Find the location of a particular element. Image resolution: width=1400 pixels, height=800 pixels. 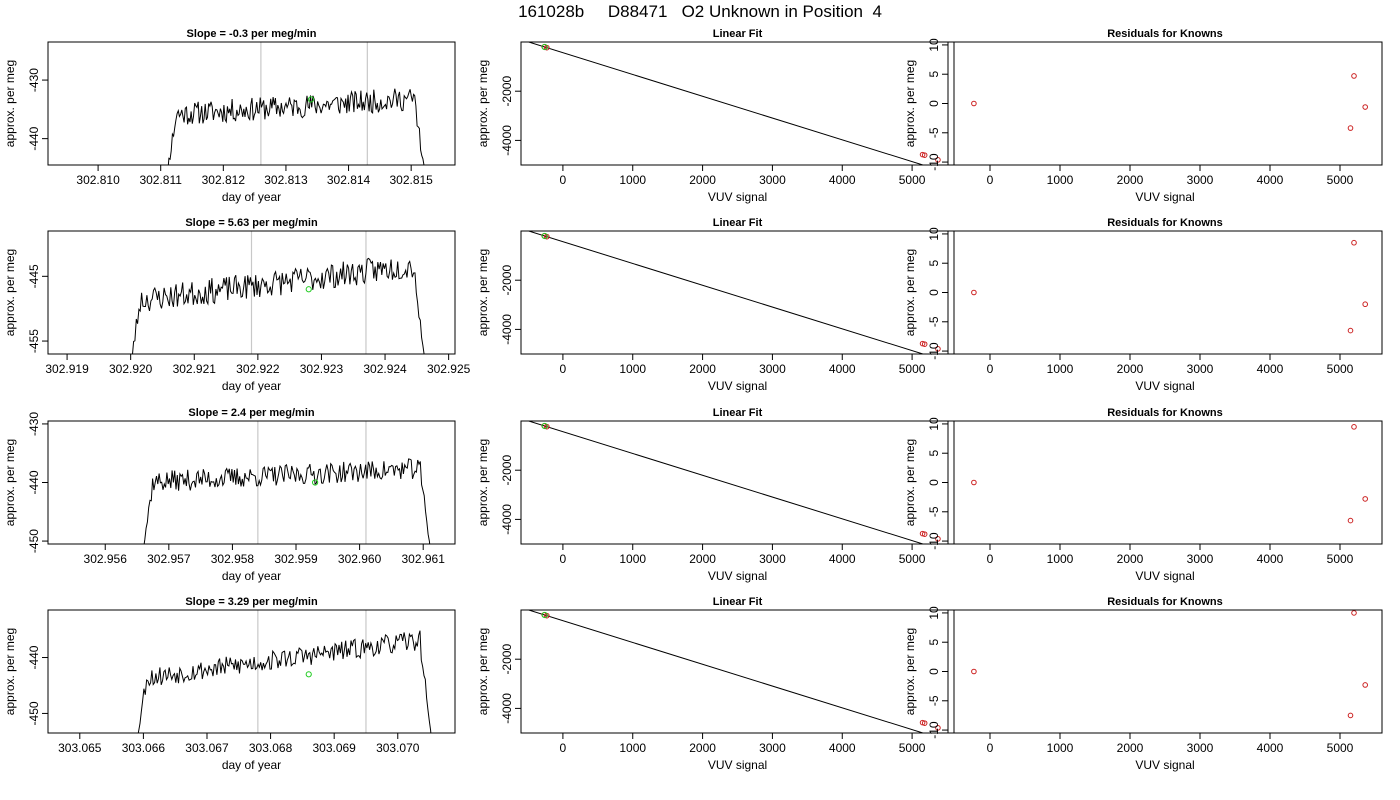

panel-title: Residuals for Knowns is located at coordinates (1165, 602).